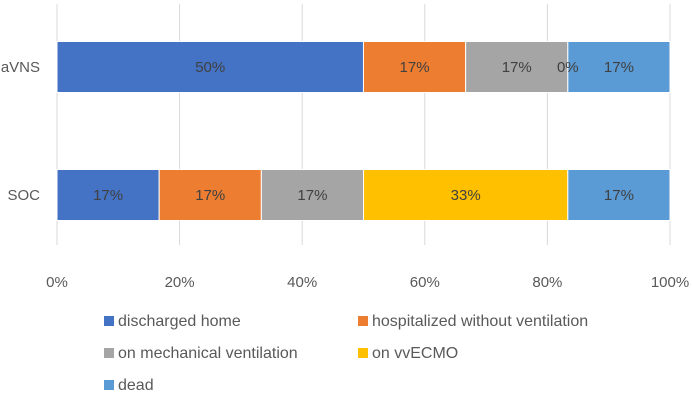 The height and width of the screenshot is (405, 692). What do you see at coordinates (415, 353) in the screenshot?
I see `legend-label: on vvECMO` at bounding box center [415, 353].